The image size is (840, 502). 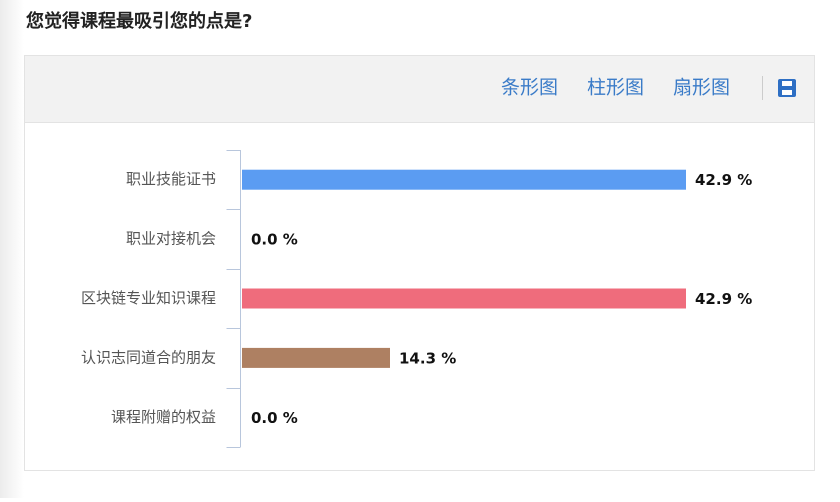 What do you see at coordinates (701, 88) in the screenshot?
I see `toolbar-option: 扇形图` at bounding box center [701, 88].